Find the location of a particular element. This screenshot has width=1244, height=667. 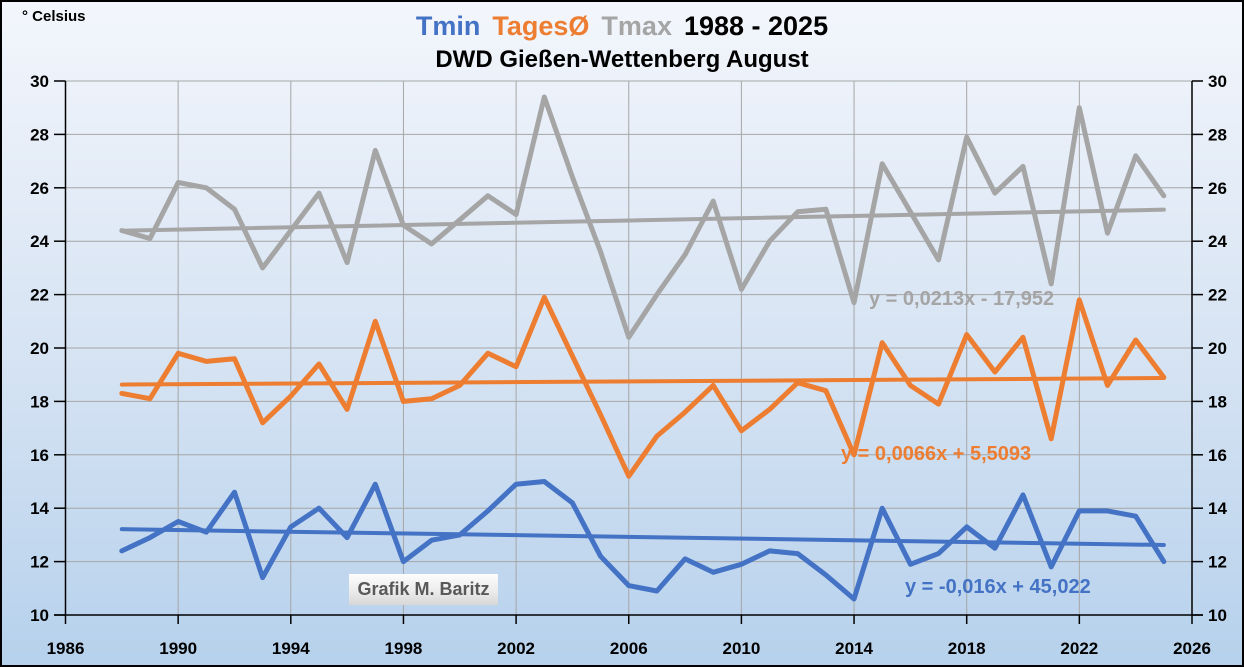

x-tick-label: 2006 is located at coordinates (629, 648).